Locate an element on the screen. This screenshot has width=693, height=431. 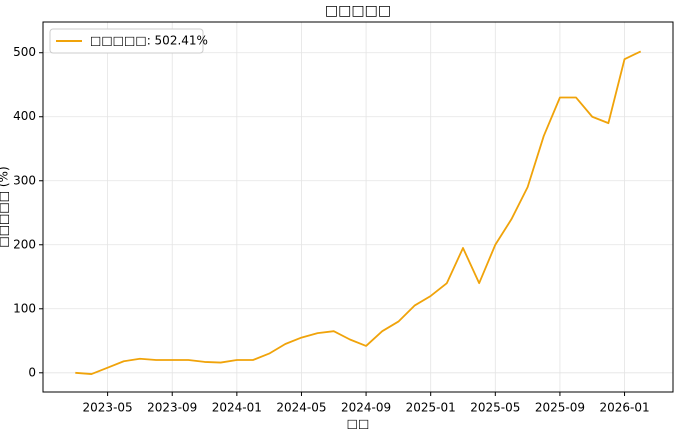
y-tick-label: 300 is located at coordinates (24, 180).